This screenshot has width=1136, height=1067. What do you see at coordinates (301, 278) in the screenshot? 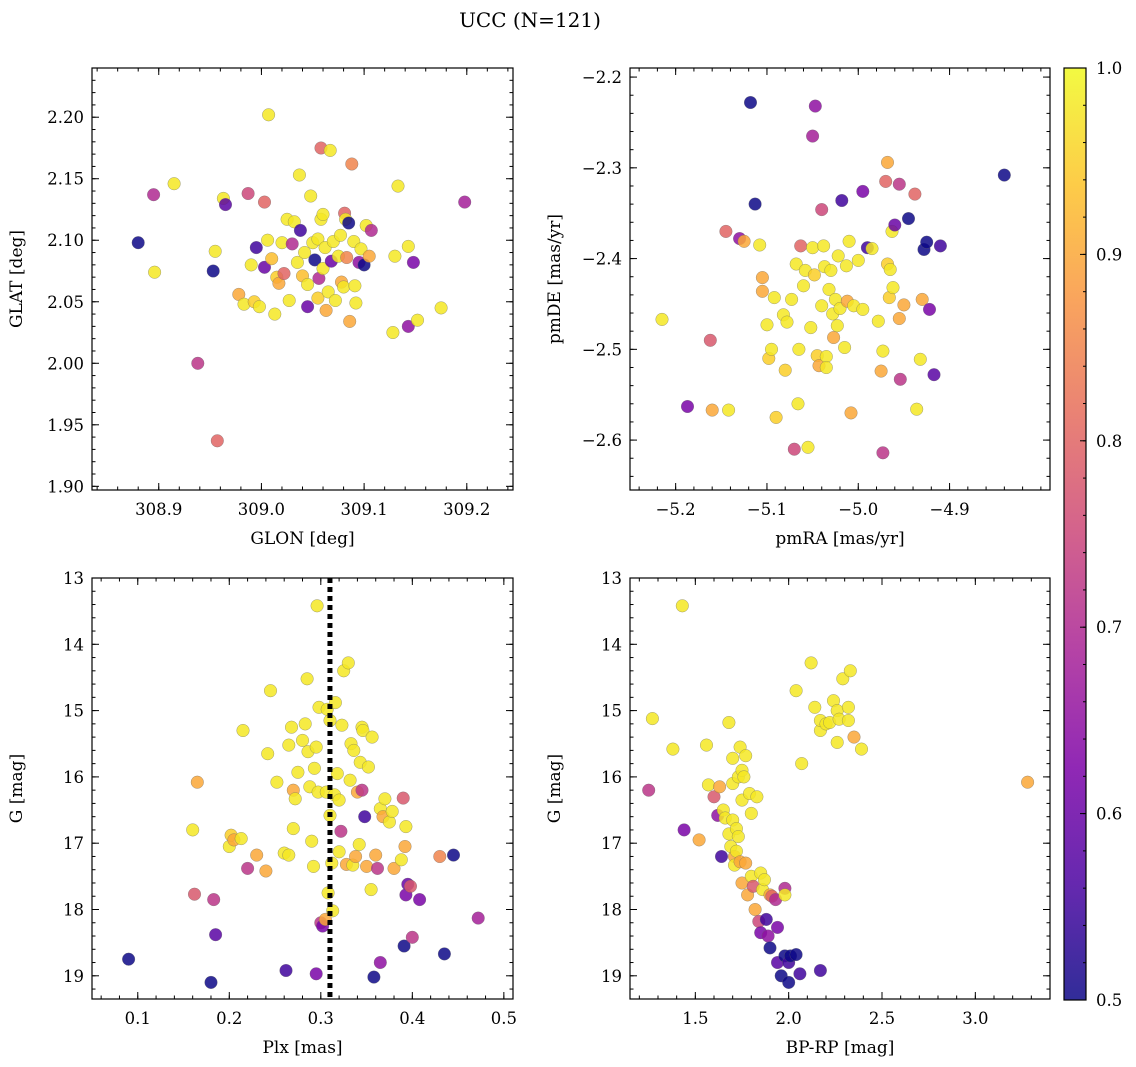
I see `points-layer` at bounding box center [301, 278].